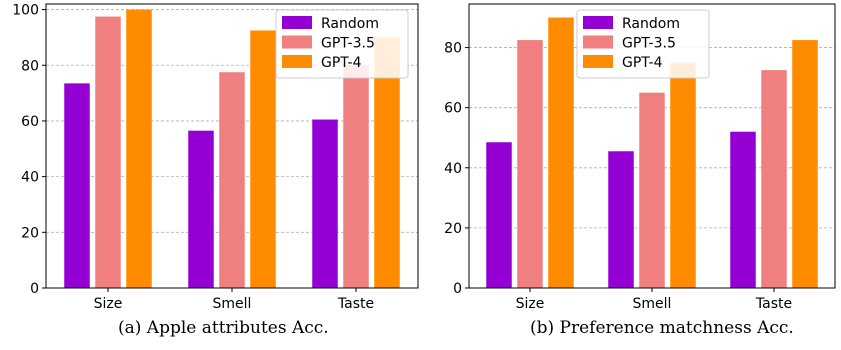 This screenshot has height=350, width=841. Describe the element at coordinates (223, 328) in the screenshot. I see `caption-apple-attributes: (a) Apple attributes Acc.` at that location.